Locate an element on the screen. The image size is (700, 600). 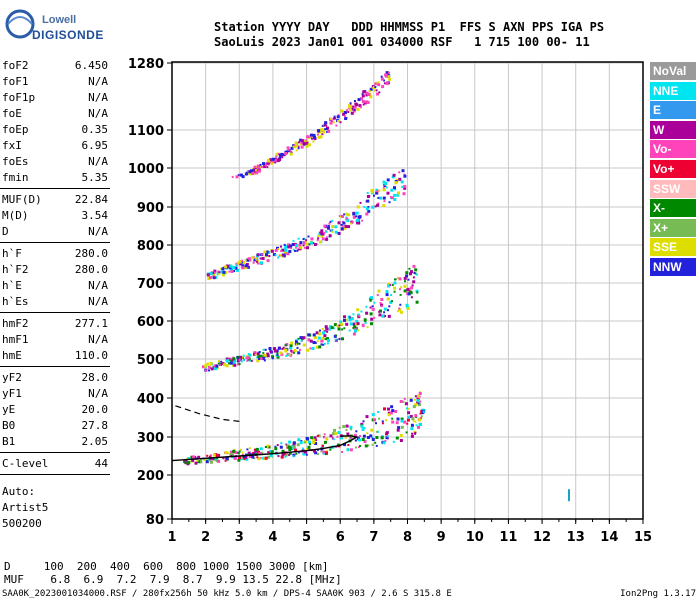
param-value: N/A is located at coordinates (98, 301).